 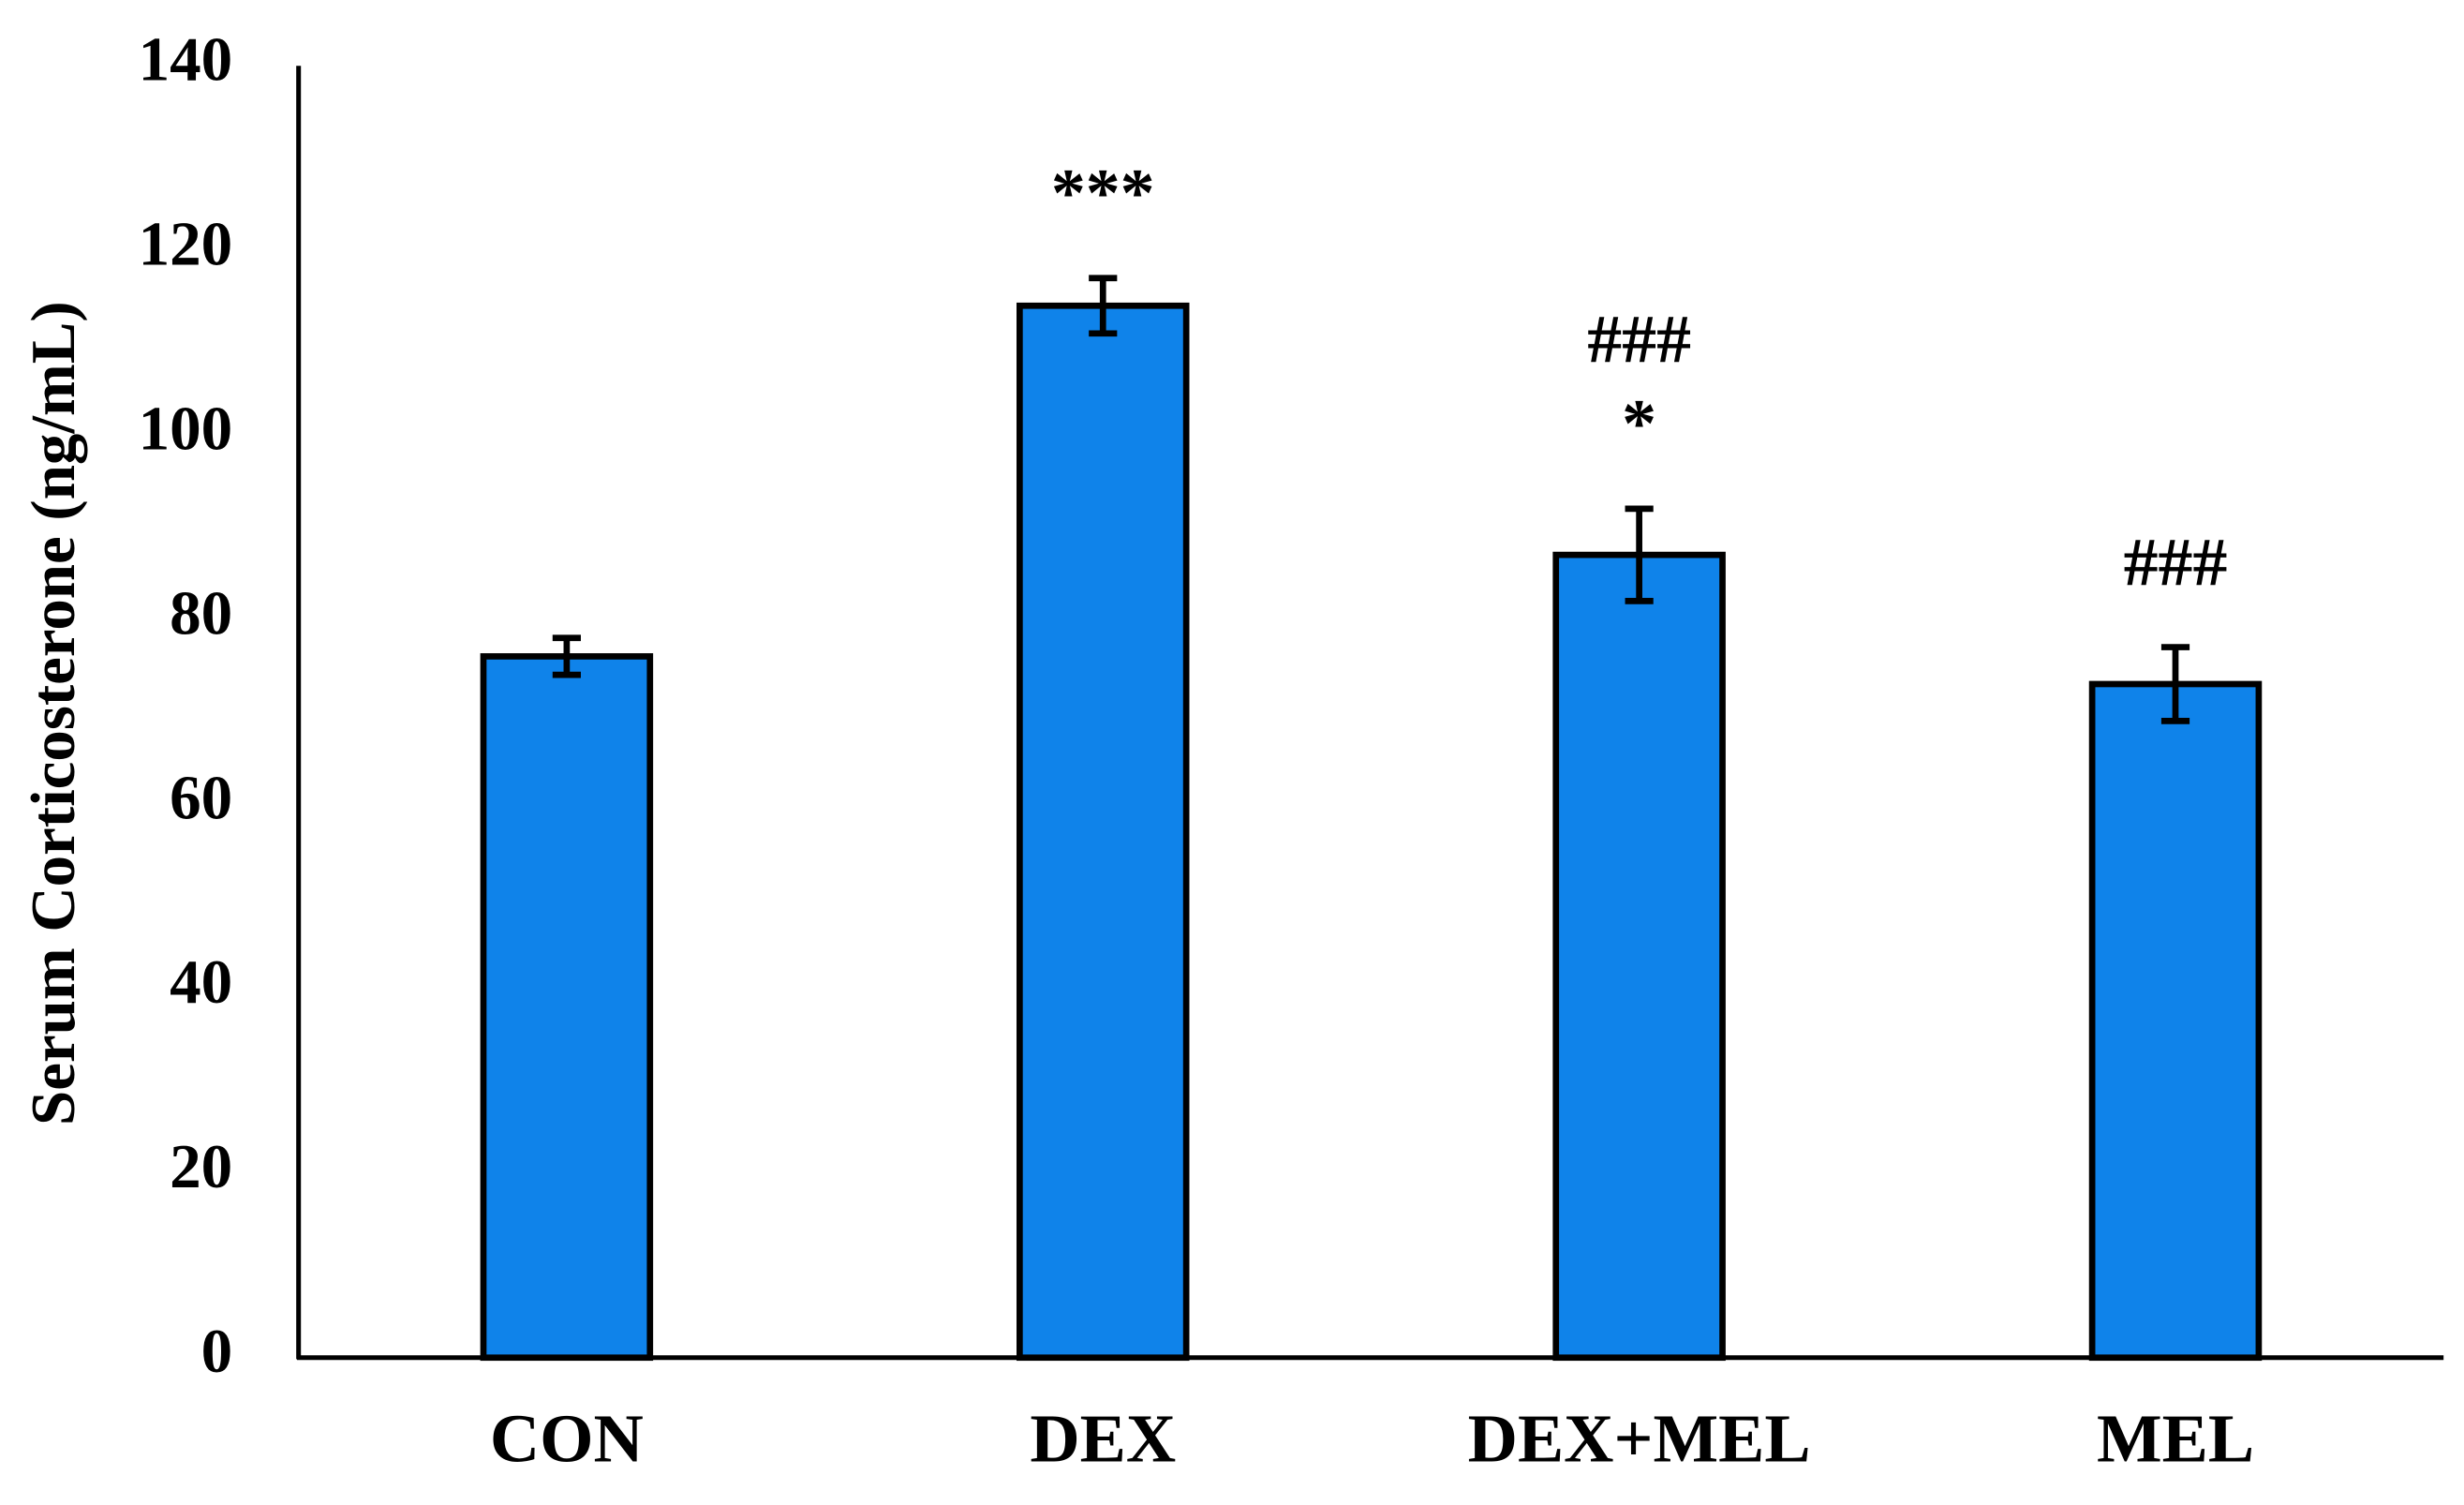 What do you see at coordinates (1639, 1437) in the screenshot?
I see `x-tick-label: DEX+MEL` at bounding box center [1639, 1437].